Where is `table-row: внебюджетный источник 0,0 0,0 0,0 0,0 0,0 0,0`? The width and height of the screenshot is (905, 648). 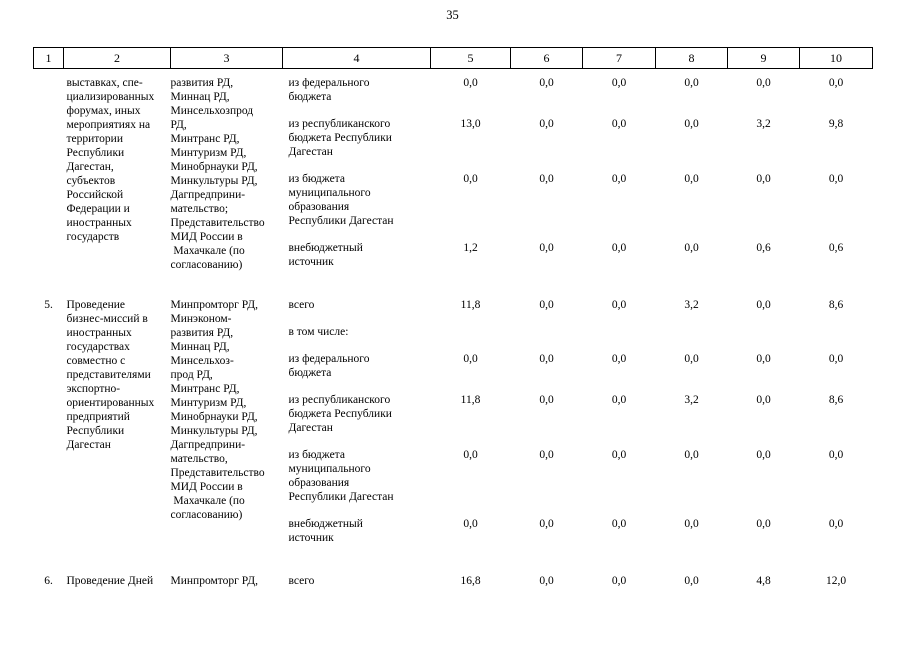
table-row: внебюджетный источник 0,0 0,0 0,0 0,0 0,0 0,0 is located at coordinates (453, 537).